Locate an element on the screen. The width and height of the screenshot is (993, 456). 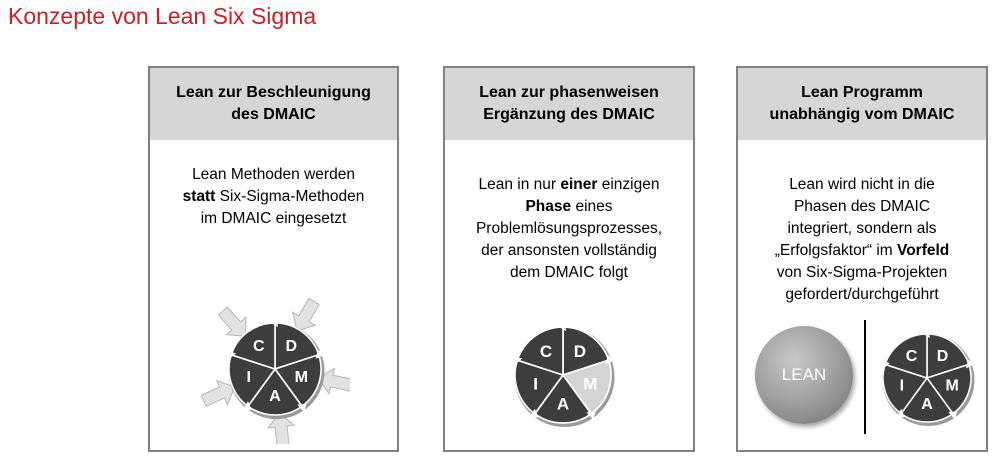
desc-text: im DMAIC eingesetzt is located at coordinates (273, 218).